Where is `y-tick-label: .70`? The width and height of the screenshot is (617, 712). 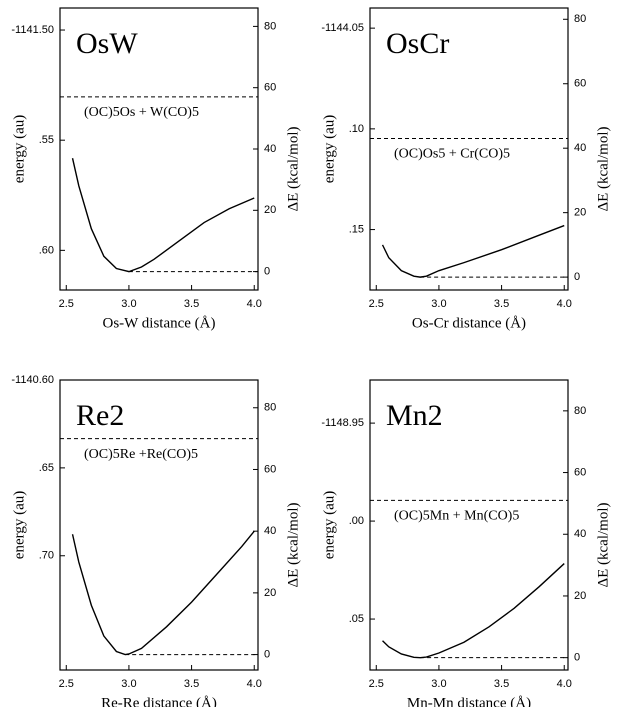
y-tick-label: .70 is located at coordinates (46, 556).